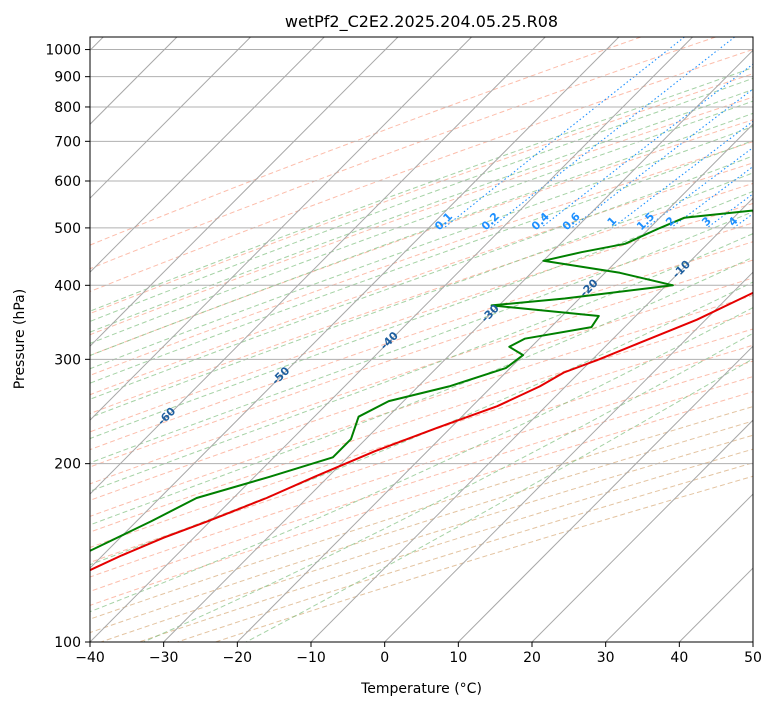  Describe the element at coordinates (67, 229) in the screenshot. I see `y-tick-label: 500` at that location.